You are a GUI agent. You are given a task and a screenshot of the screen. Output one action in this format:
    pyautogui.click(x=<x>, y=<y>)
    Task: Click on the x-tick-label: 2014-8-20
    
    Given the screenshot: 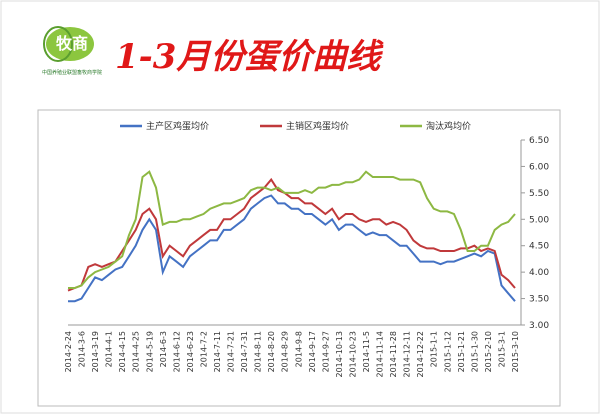 What is the action you would take?
    pyautogui.click(x=271, y=351)
    